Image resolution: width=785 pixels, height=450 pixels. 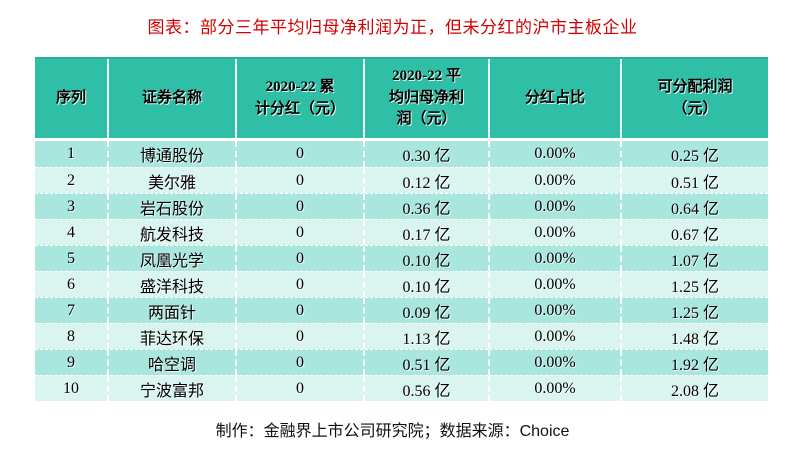 I want to click on table-cell: 1.07 亿, so click(x=694, y=261).